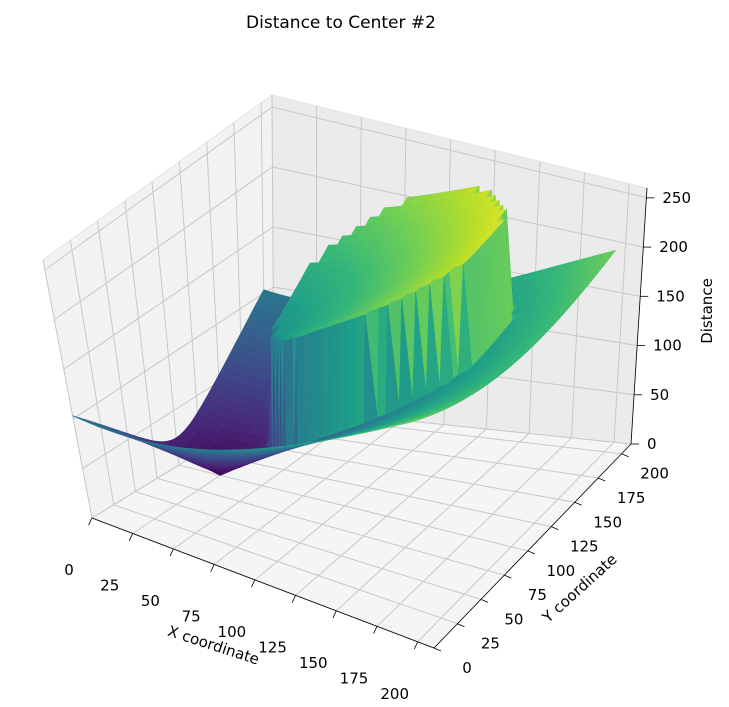  What do you see at coordinates (639, 316) in the screenshot?
I see `z-axis-line` at bounding box center [639, 316].